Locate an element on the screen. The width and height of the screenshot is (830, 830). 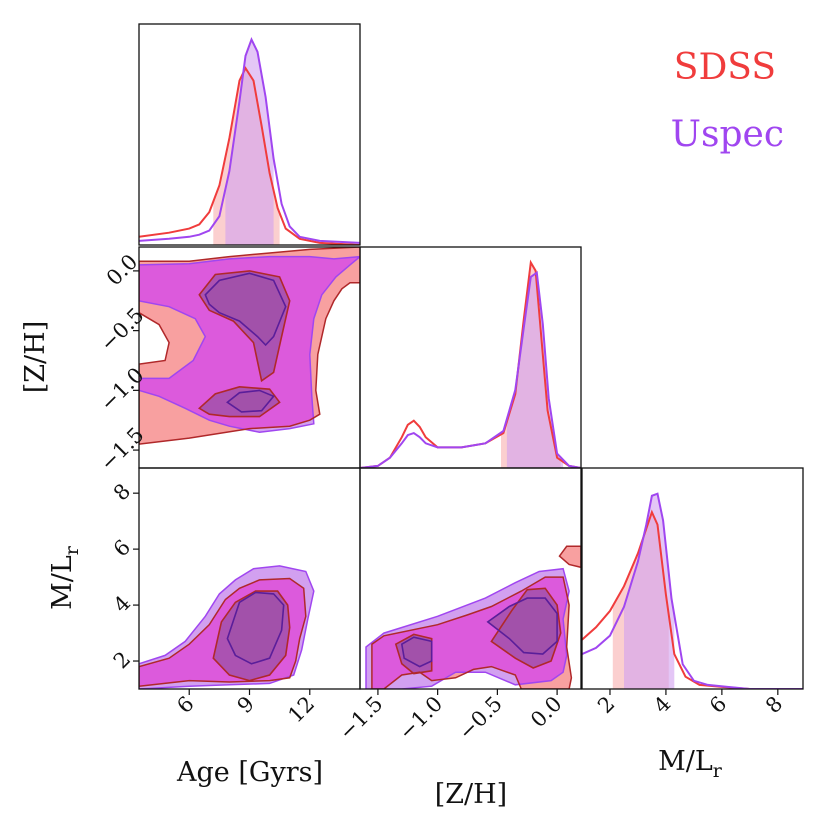
x-tick-label-age: 12 is located at coordinates (301, 710).